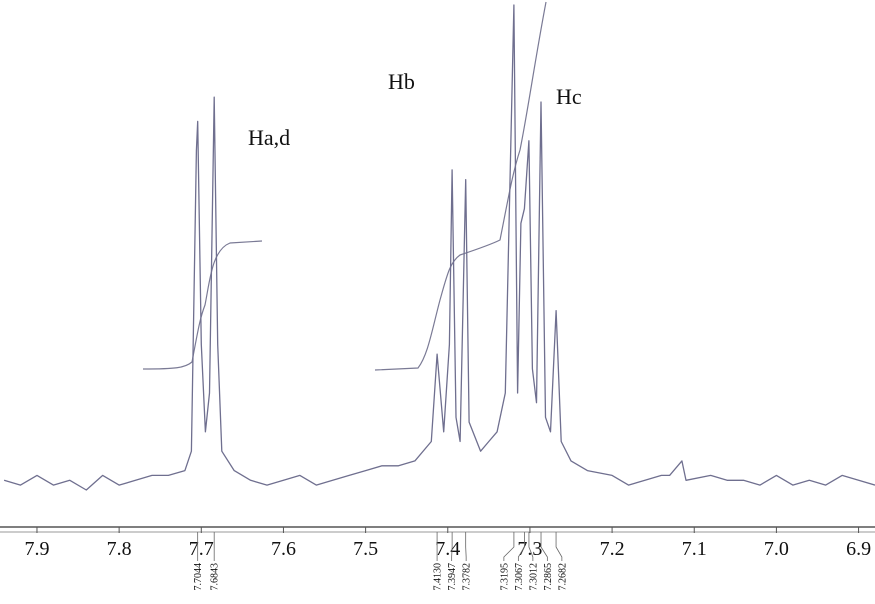 This screenshot has height=604, width=875. What do you see at coordinates (447, 549) in the screenshot?
I see `x-tick-label: 7.4` at bounding box center [447, 549].